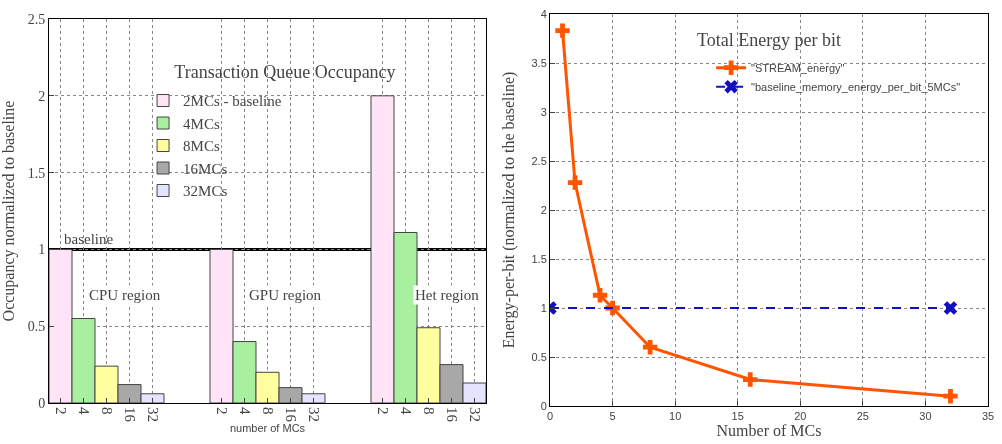 This screenshot has width=1002, height=444. Describe the element at coordinates (798, 67) in the screenshot. I see `legend-label: "STREAM_energy"` at that location.